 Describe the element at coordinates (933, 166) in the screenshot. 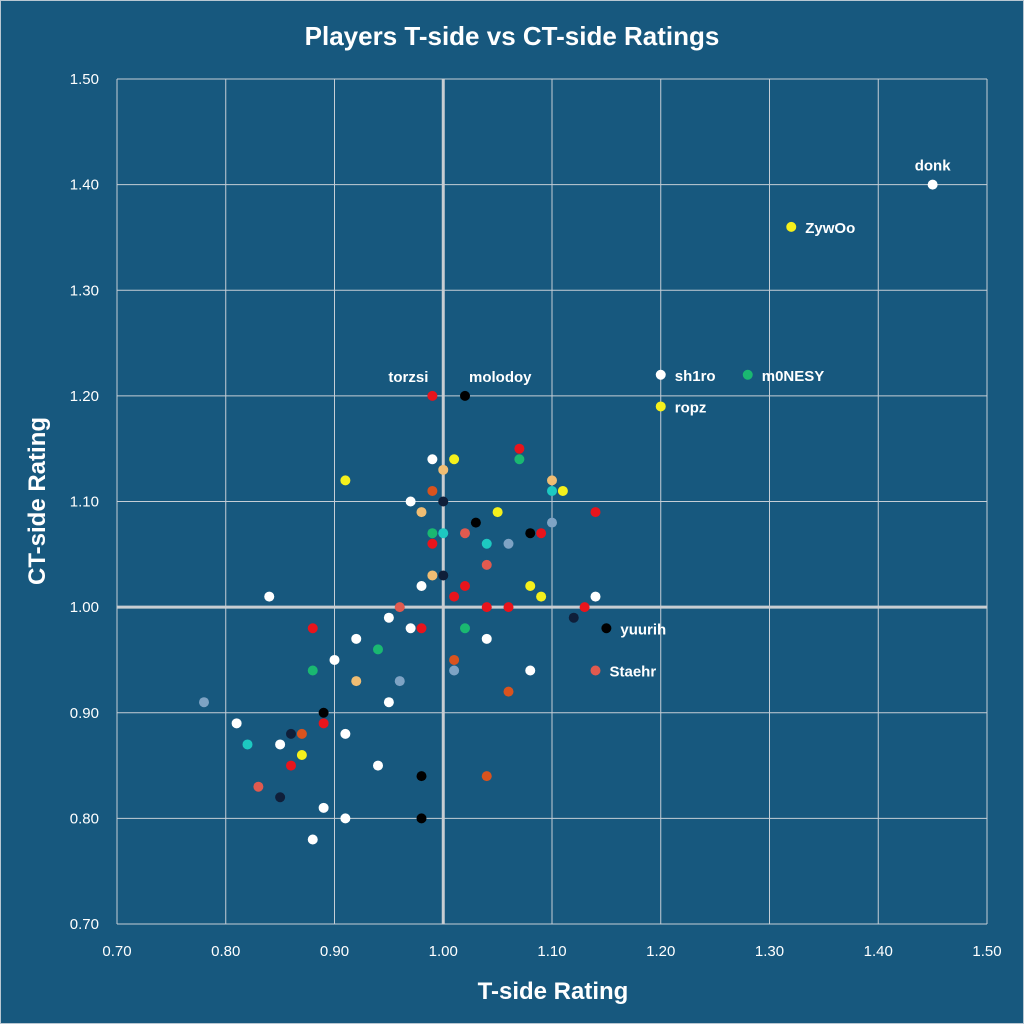

I see `point-label: donk` at that location.